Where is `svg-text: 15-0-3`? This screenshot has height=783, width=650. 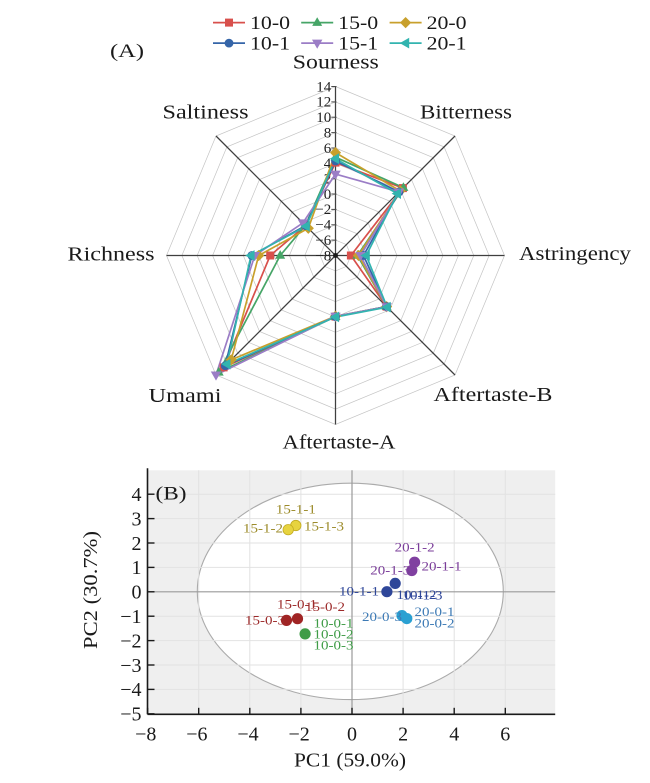 svg-text: 15-0-3 is located at coordinates (265, 621).